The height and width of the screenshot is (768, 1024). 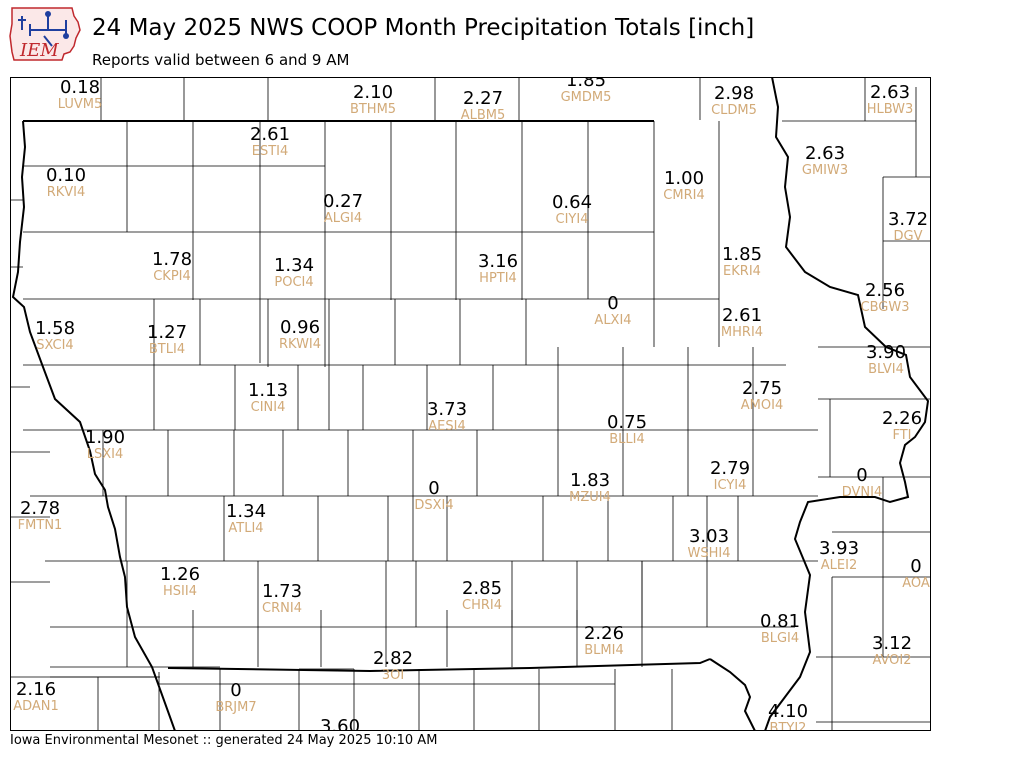 What do you see at coordinates (684, 178) in the screenshot?
I see `station-value: 1.00` at bounding box center [684, 178].